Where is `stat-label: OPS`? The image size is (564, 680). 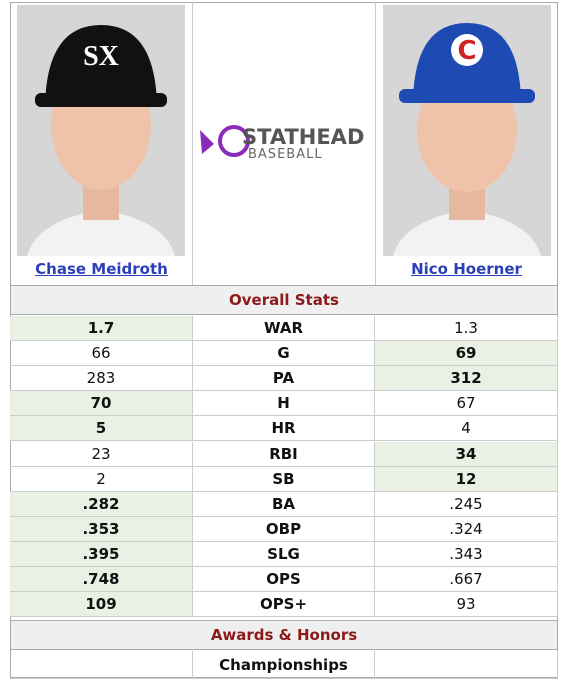
stat-label: OPS is located at coordinates (284, 580).